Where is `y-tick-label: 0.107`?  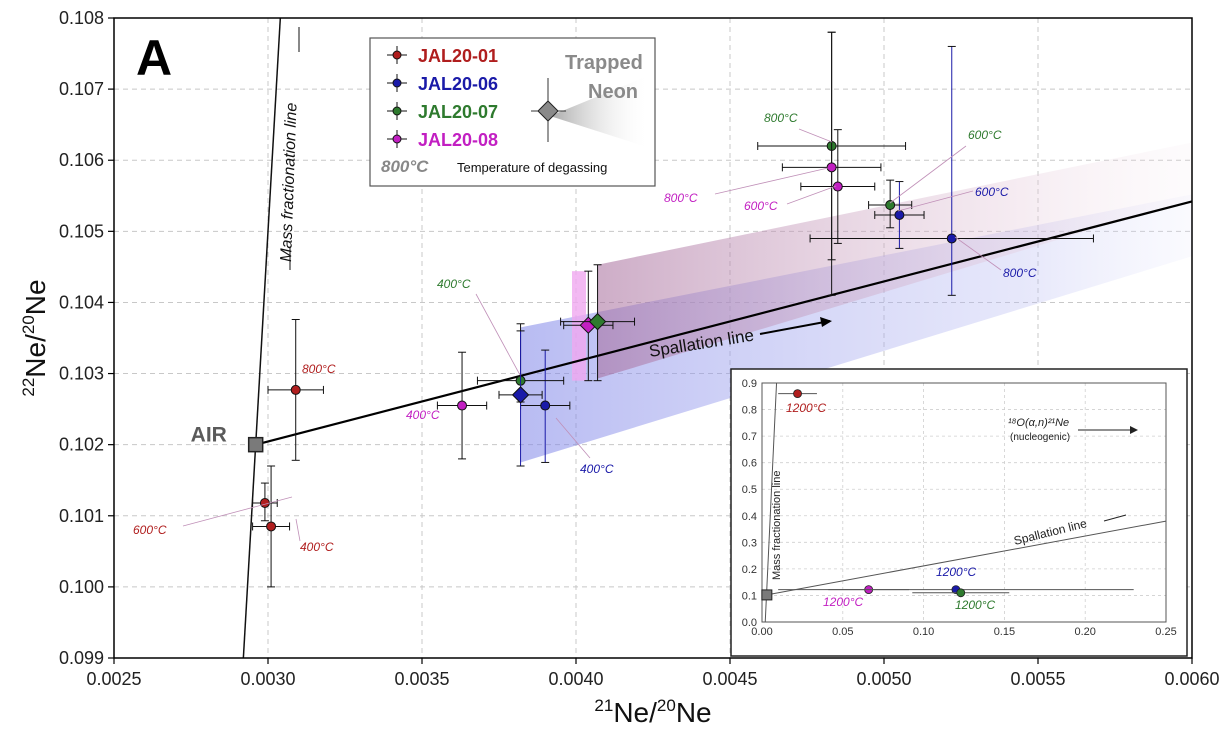 y-tick-label: 0.107 is located at coordinates (81, 89).